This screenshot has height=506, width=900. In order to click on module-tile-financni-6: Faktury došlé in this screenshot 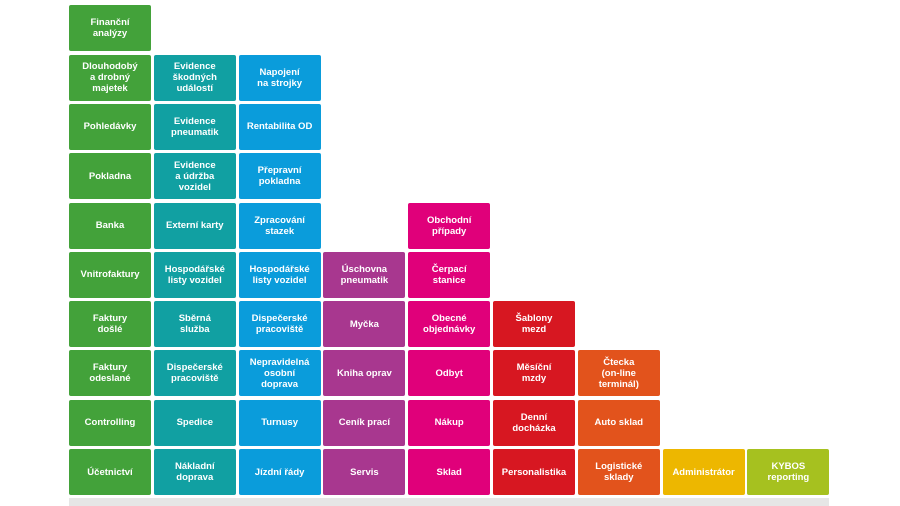, I will do `click(110, 324)`.